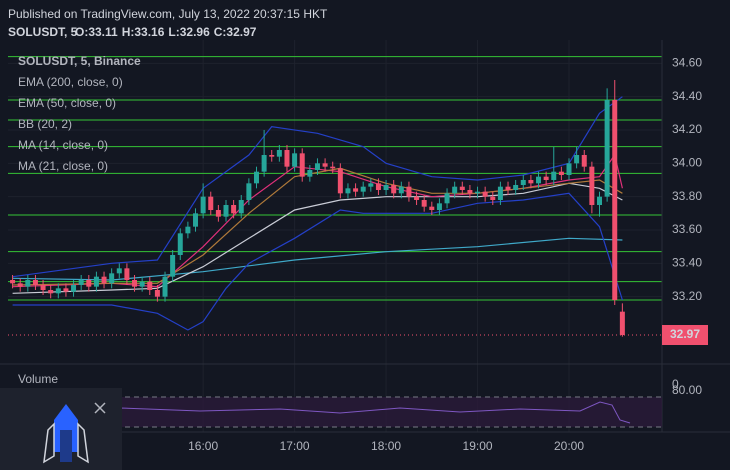 This screenshot has width=730, height=470. What do you see at coordinates (687, 196) in the screenshot?
I see `y-tick-label: 33.80` at bounding box center [687, 196].